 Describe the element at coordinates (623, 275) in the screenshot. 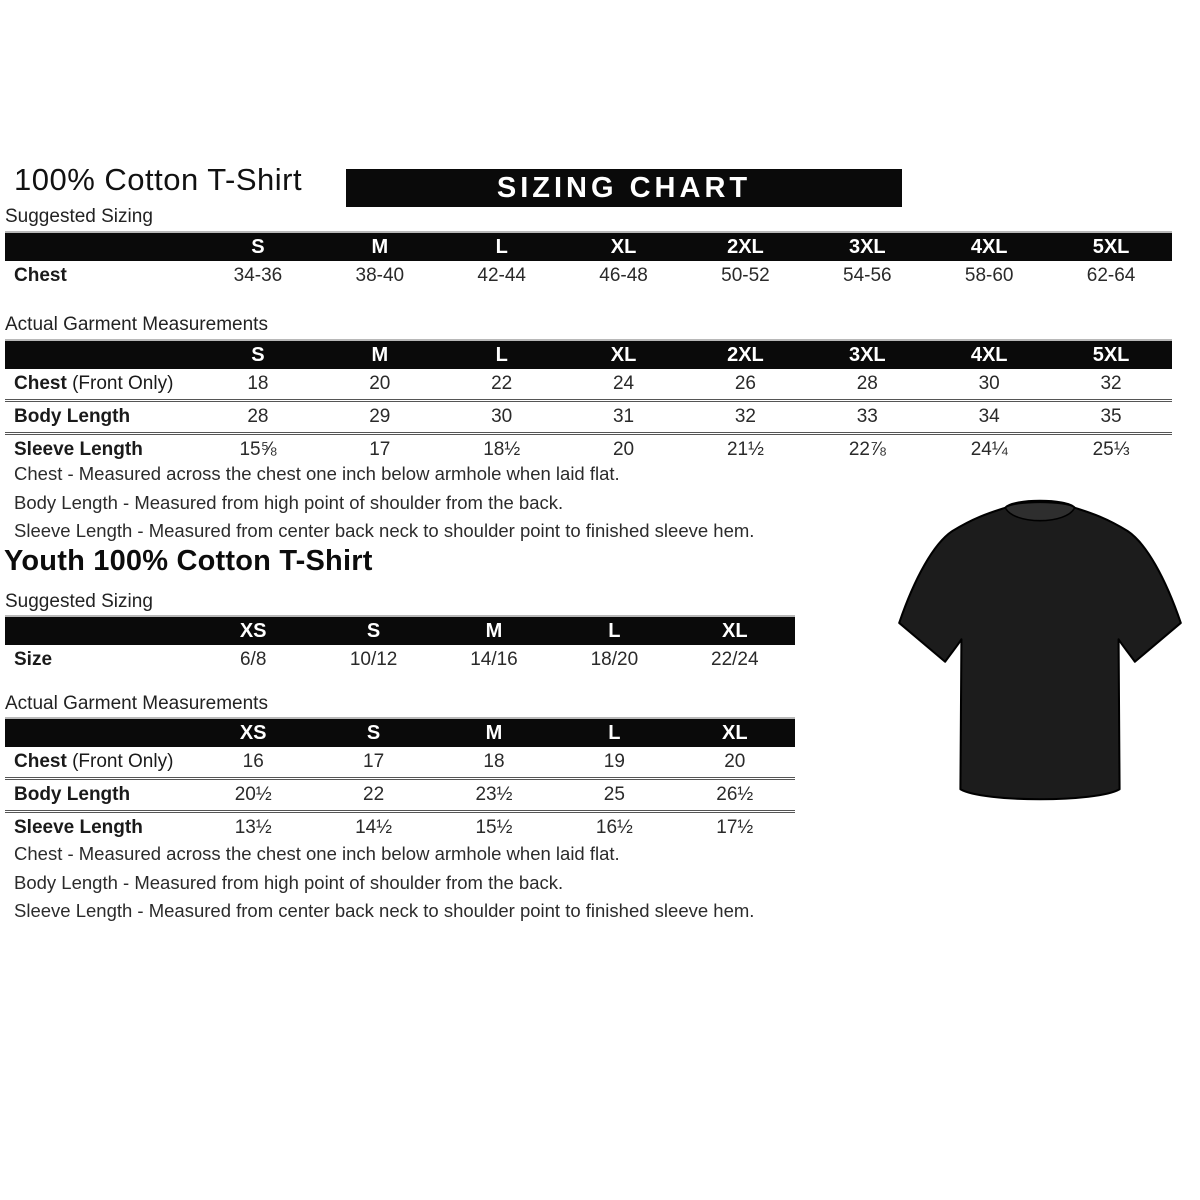

I see `measurement-value: 46-48` at that location.